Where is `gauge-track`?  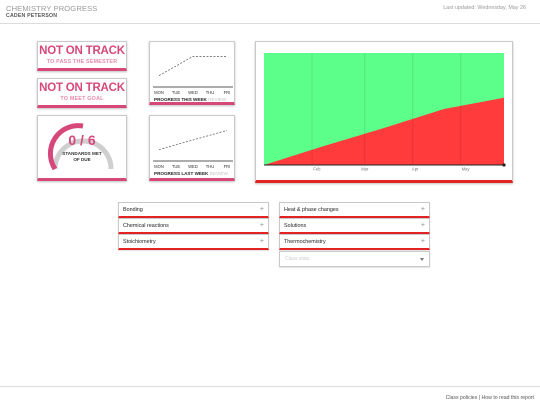 gauge-track is located at coordinates (83, 154).